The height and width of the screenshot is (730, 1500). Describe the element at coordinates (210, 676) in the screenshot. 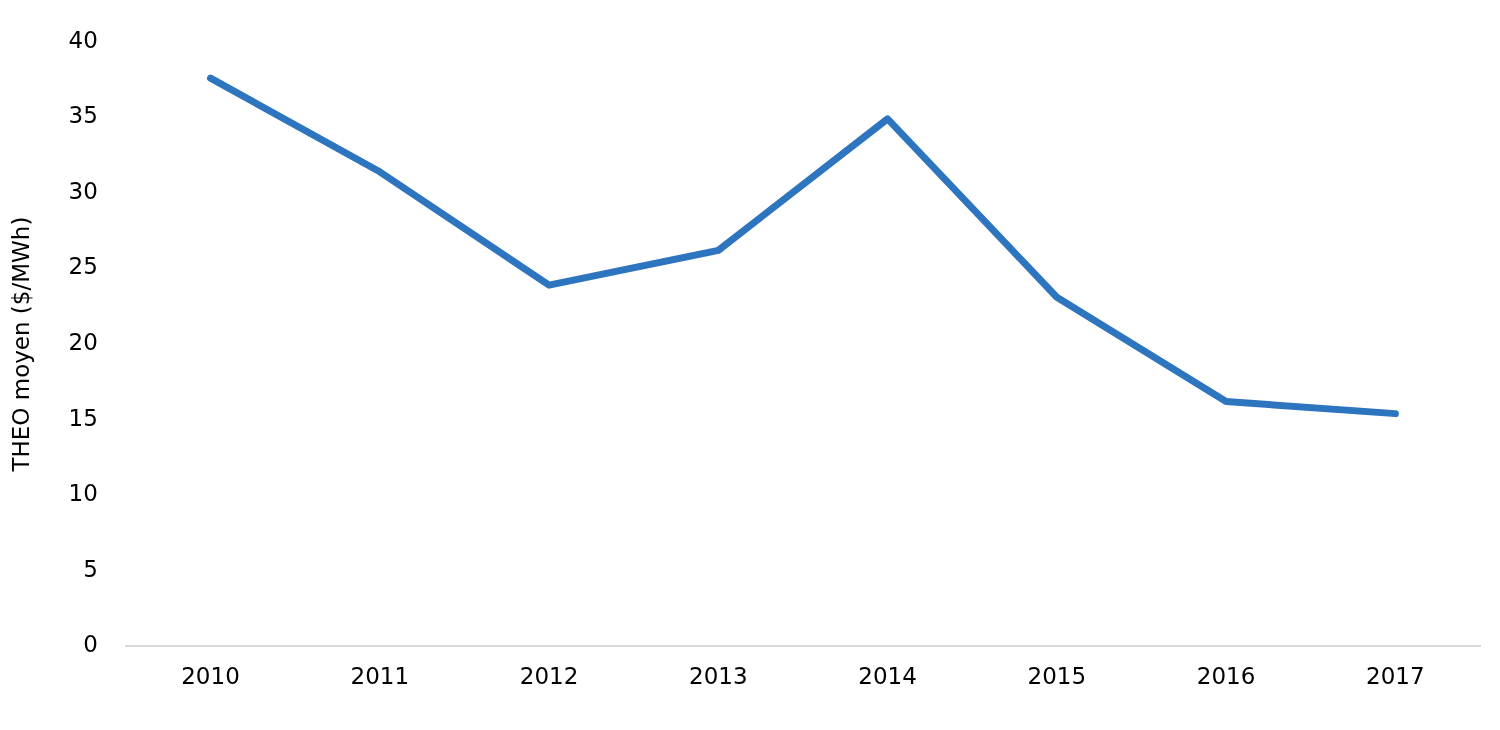

I see `x-tick-label: 2010` at that location.